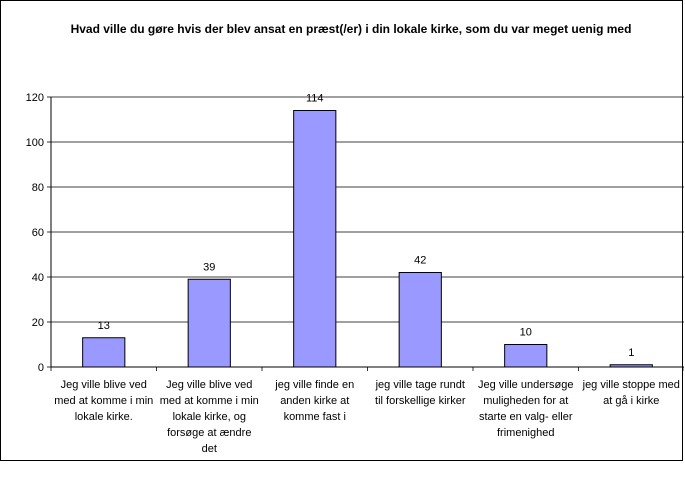 The image size is (685, 490). I want to click on data-label: 1, so click(631, 353).